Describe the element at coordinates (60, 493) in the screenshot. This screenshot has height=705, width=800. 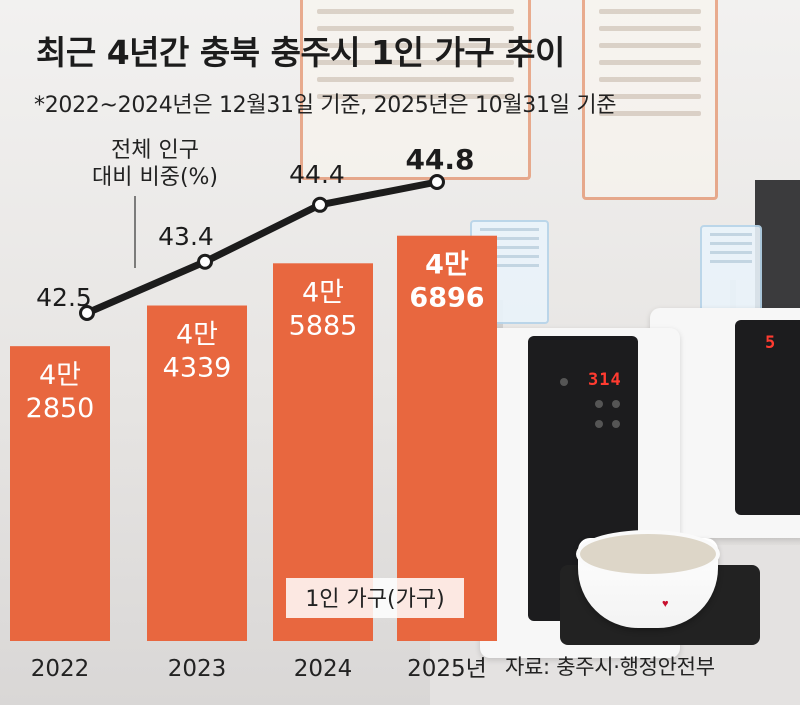
I see `bar-2022` at that location.